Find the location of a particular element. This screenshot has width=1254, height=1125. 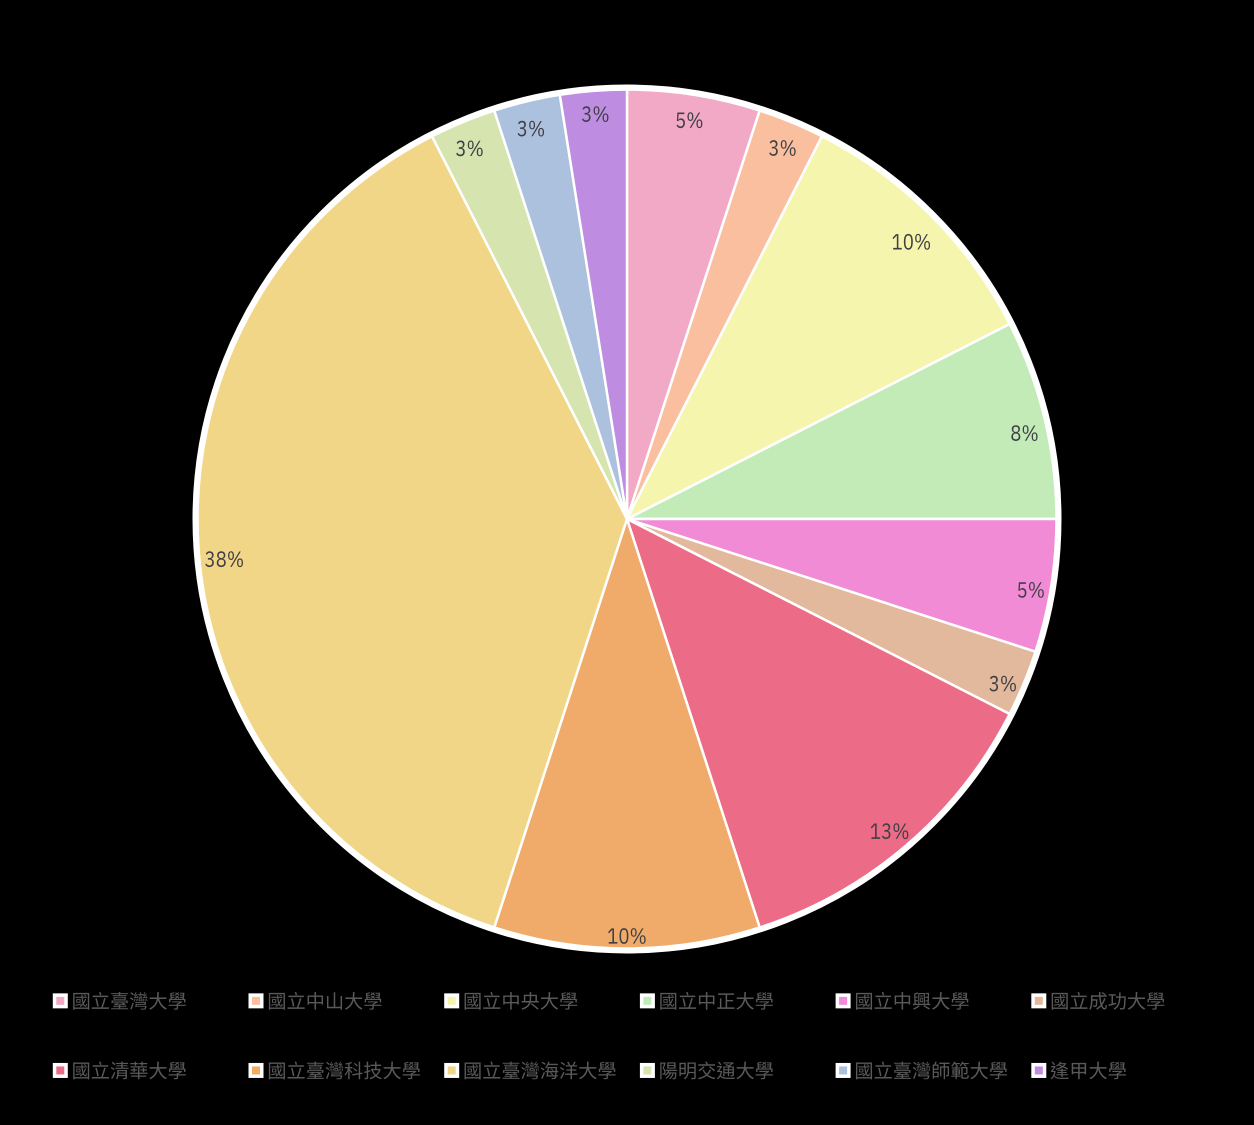

legend-item-6: 國立清華大學 is located at coordinates (119, 1070).